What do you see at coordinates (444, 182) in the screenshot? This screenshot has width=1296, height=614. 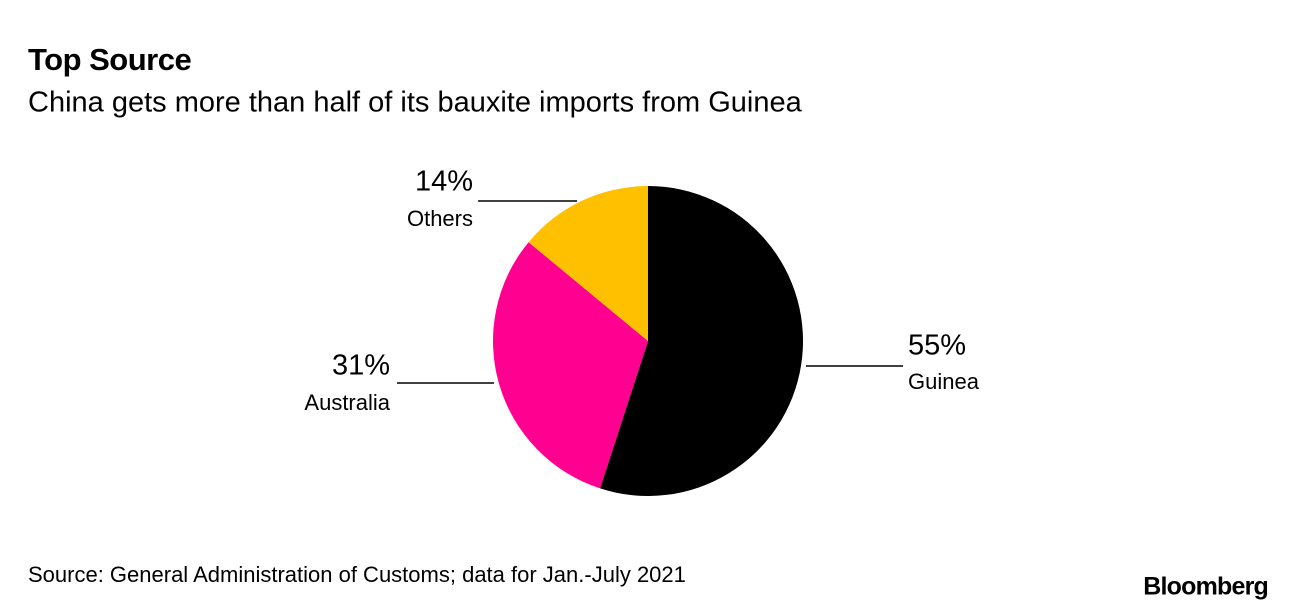 I see `value-label: 14%` at bounding box center [444, 182].